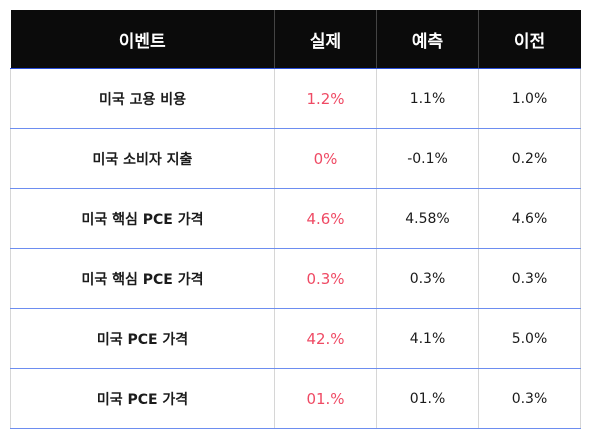 The image size is (591, 432). I want to click on header-row: 이벤트 실제 예측 이전, so click(295, 39).